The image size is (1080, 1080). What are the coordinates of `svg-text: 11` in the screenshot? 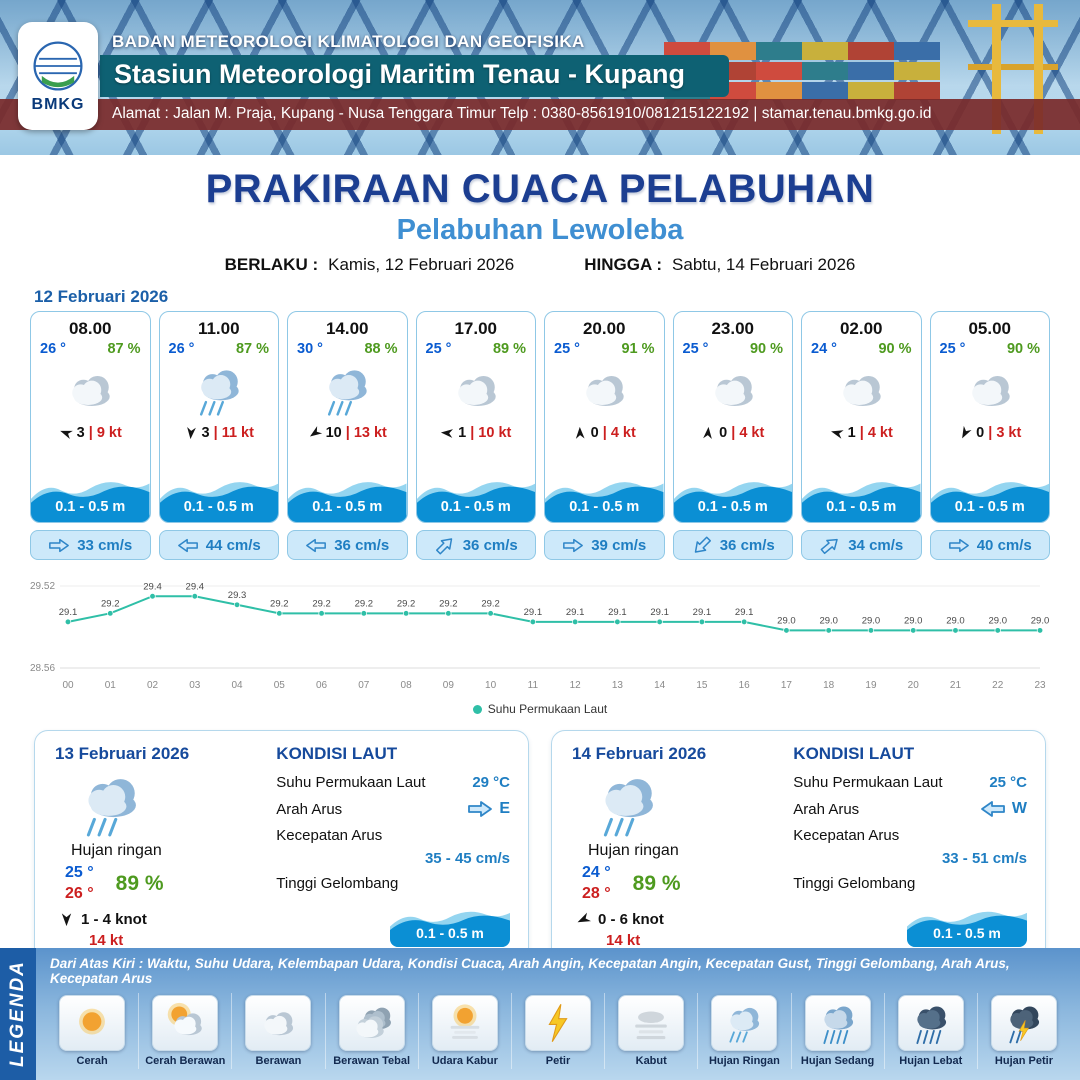 It's located at (533, 685).